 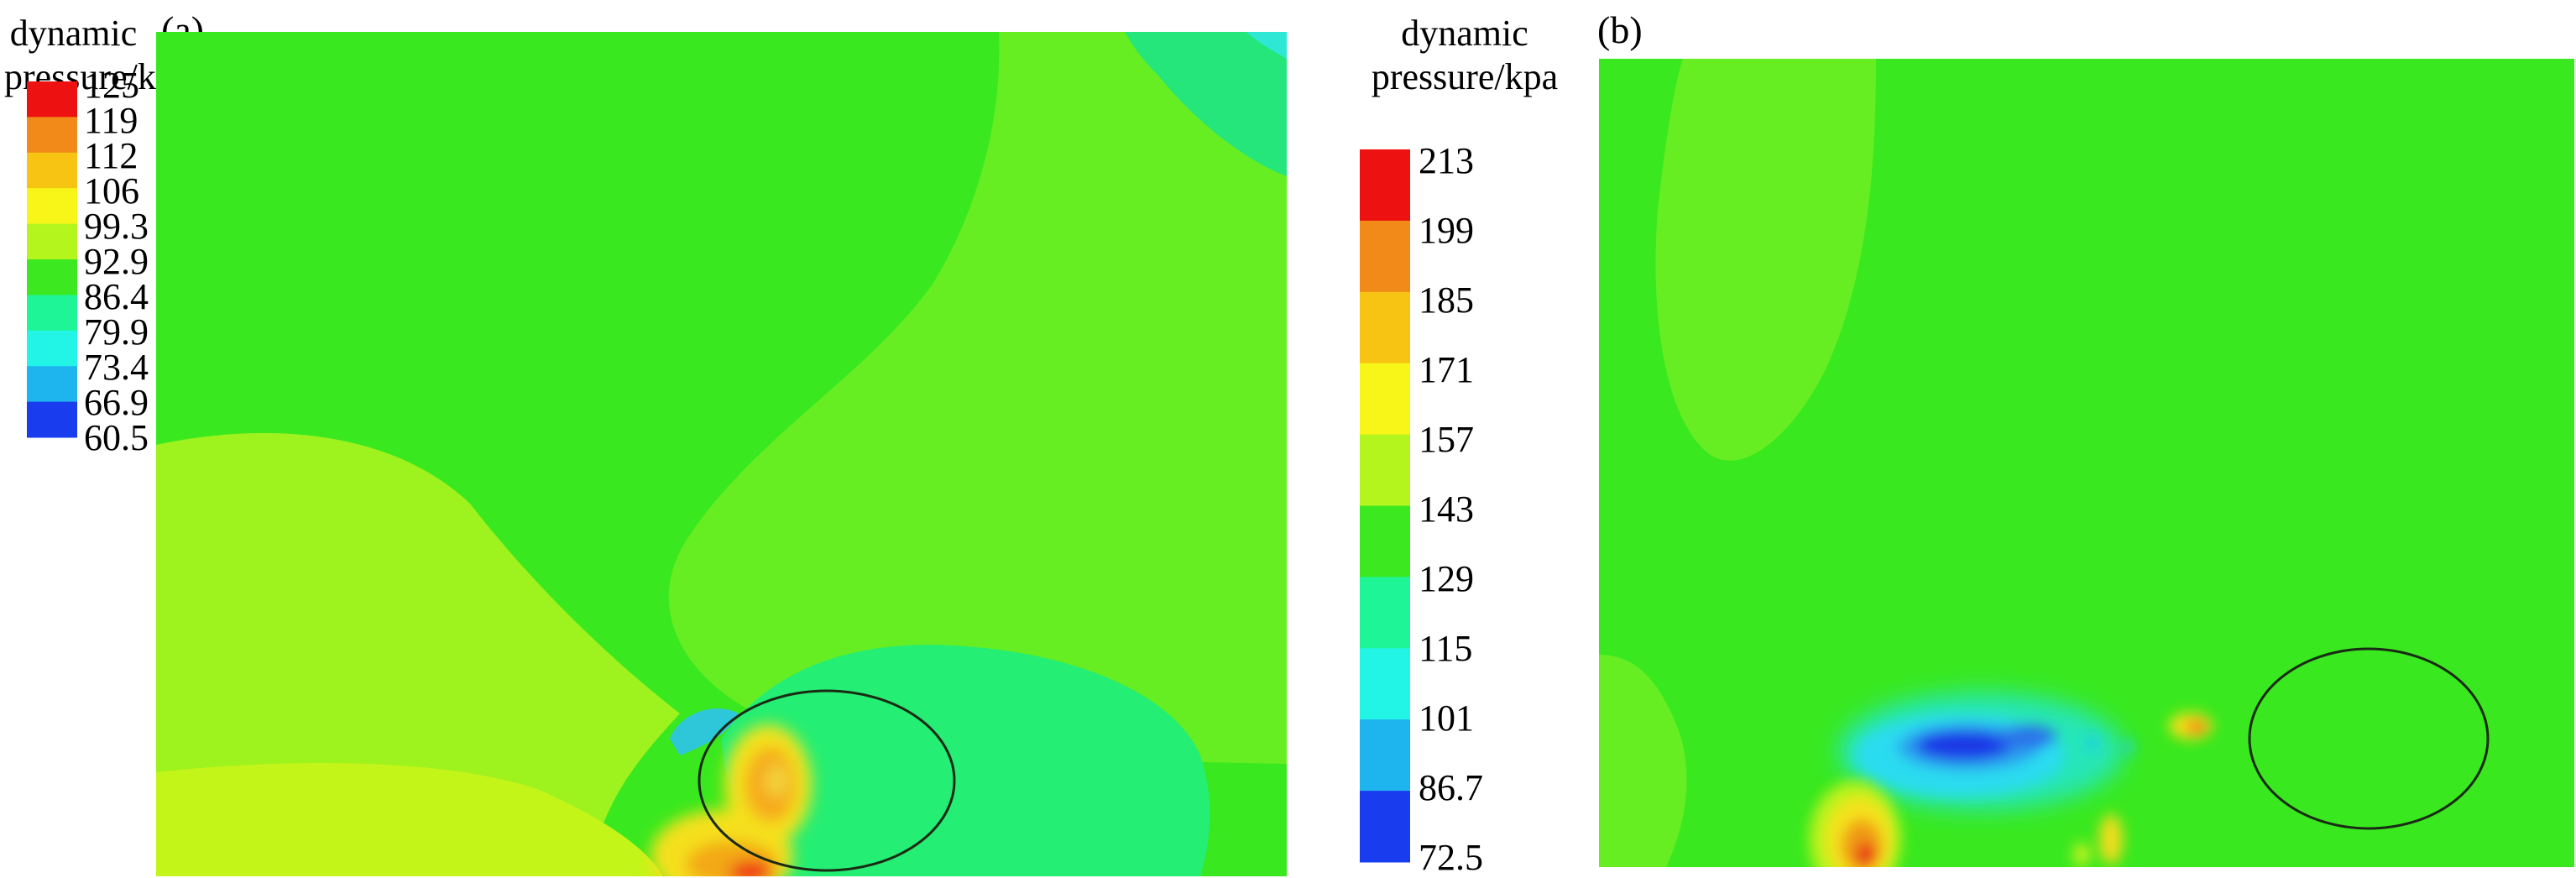 What do you see at coordinates (111, 191) in the screenshot?
I see `tick-label: 106` at bounding box center [111, 191].